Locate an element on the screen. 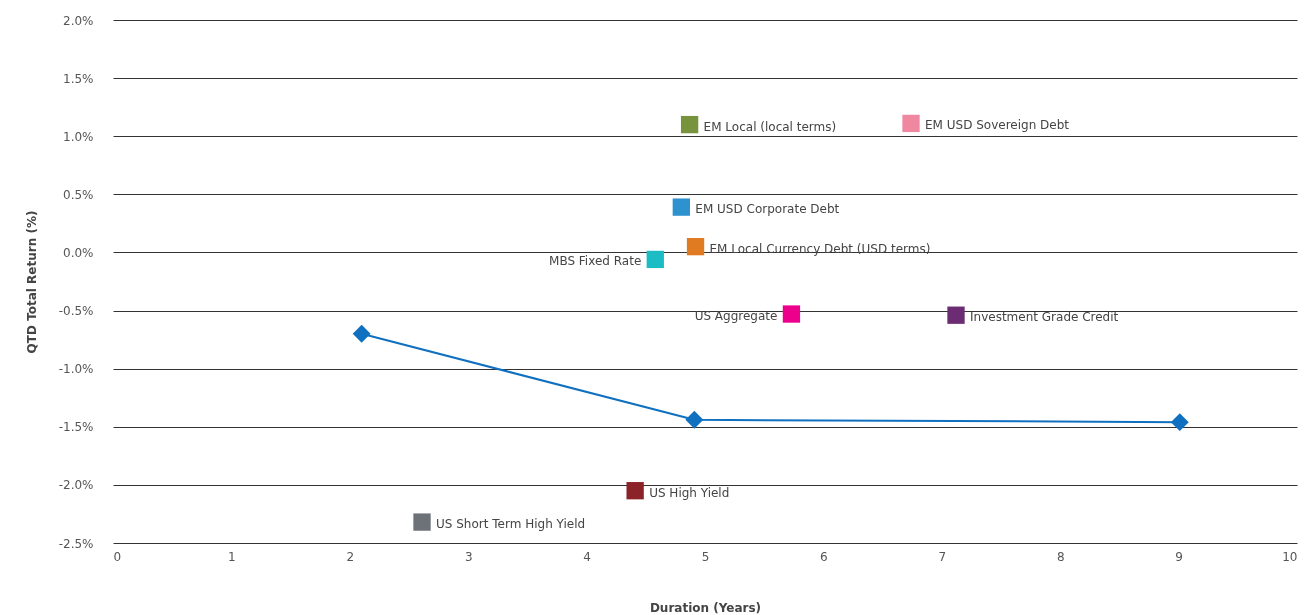 Image resolution: width=1305 pixels, height=615 pixels. y-tick-label: -1.5% is located at coordinates (76, 427).